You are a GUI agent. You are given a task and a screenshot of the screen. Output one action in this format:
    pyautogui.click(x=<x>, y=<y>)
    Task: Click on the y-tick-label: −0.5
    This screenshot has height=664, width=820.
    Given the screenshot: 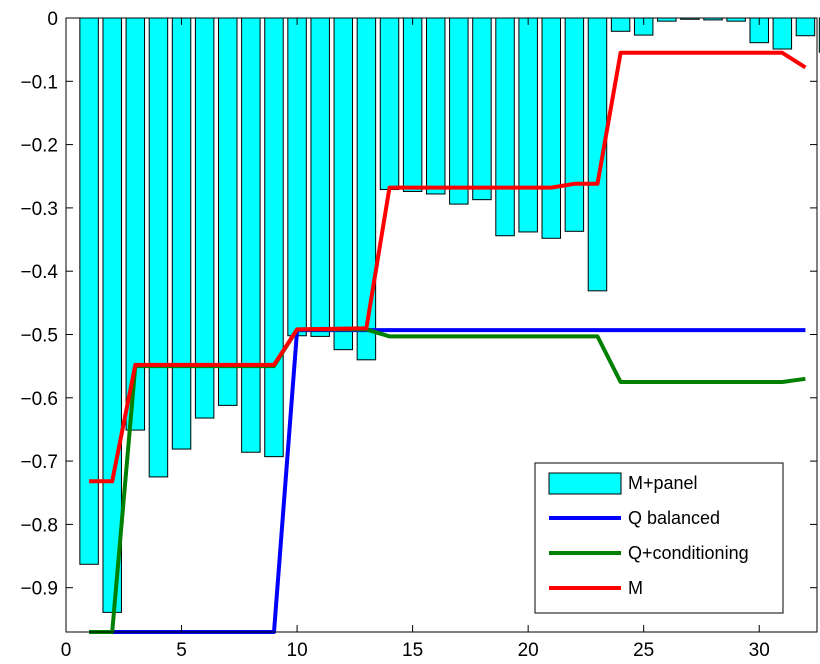 What is the action you would take?
    pyautogui.click(x=39, y=335)
    